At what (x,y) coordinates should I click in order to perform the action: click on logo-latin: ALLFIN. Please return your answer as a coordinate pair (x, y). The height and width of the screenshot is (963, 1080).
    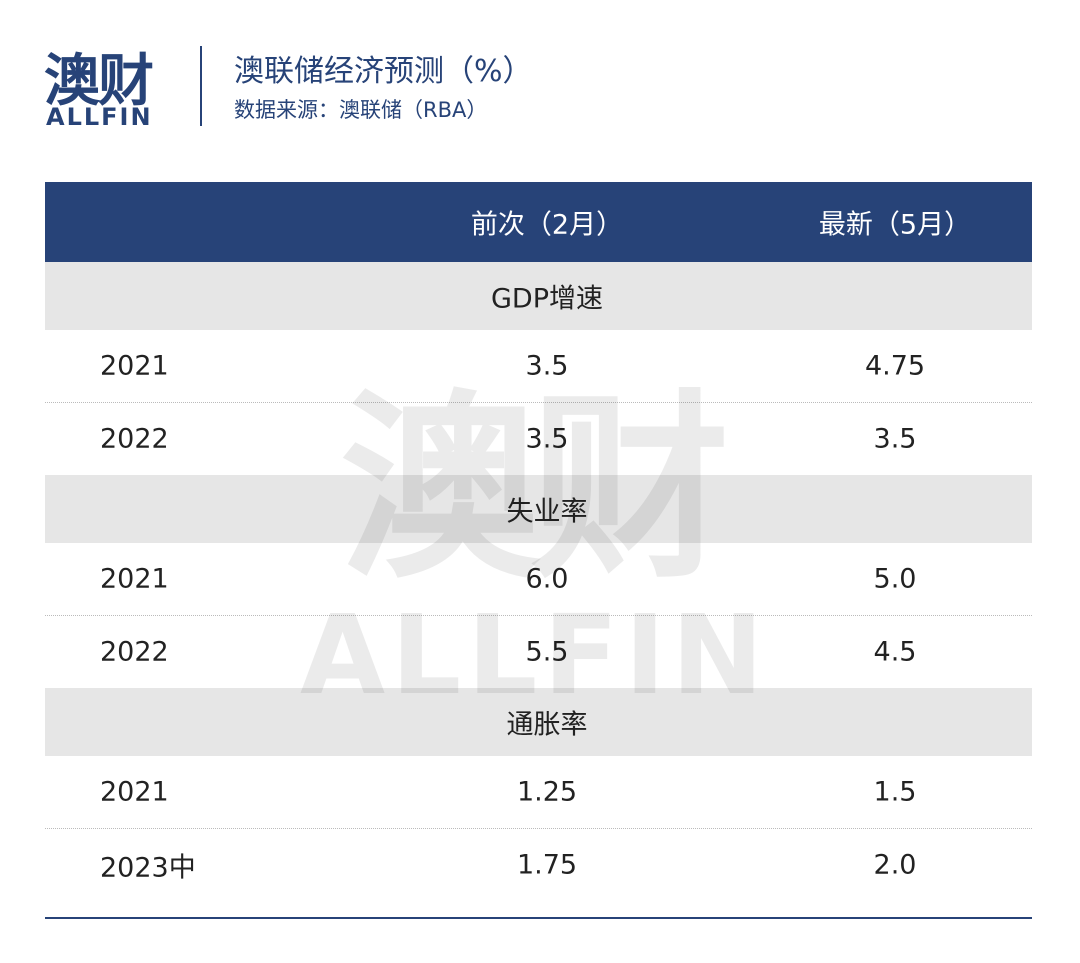
    Looking at the image, I should click on (99, 117).